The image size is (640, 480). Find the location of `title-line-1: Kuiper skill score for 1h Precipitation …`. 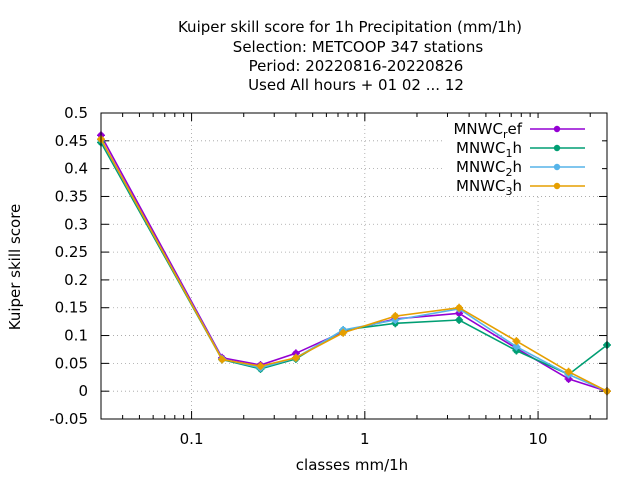

title-line-1: Kuiper skill score for 1h Precipitation … is located at coordinates (350, 27).